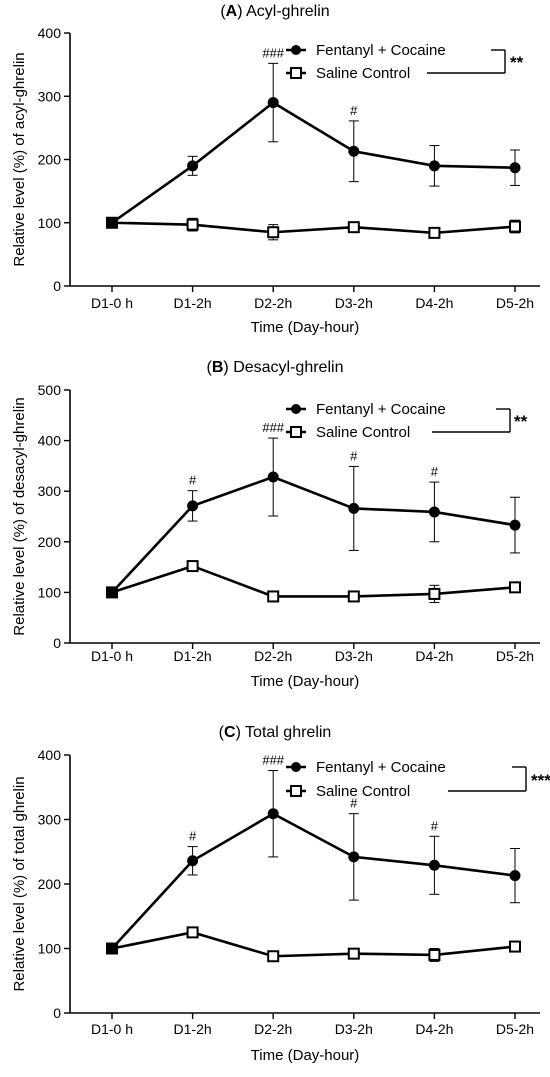 Image resolution: width=550 pixels, height=1077 pixels. I want to click on y-tick-label: 500, so click(50, 390).